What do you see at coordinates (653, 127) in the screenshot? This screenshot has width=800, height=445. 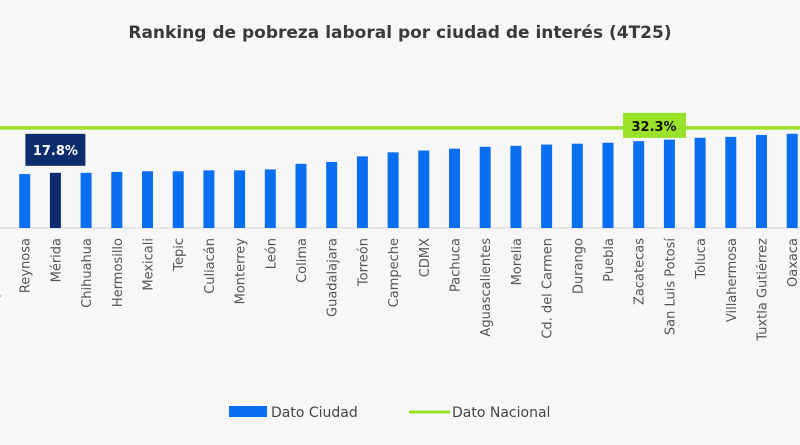 I see `svg-text: 32.3%` at bounding box center [653, 127].